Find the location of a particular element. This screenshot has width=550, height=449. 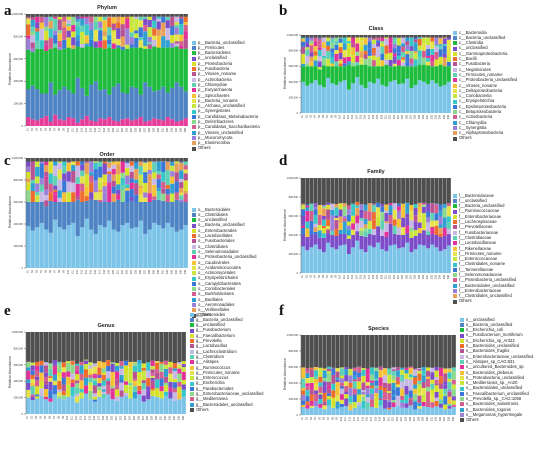

legend-item: s__Prevotella_sp._CAG:1058 is located at coordinates (496, 399).